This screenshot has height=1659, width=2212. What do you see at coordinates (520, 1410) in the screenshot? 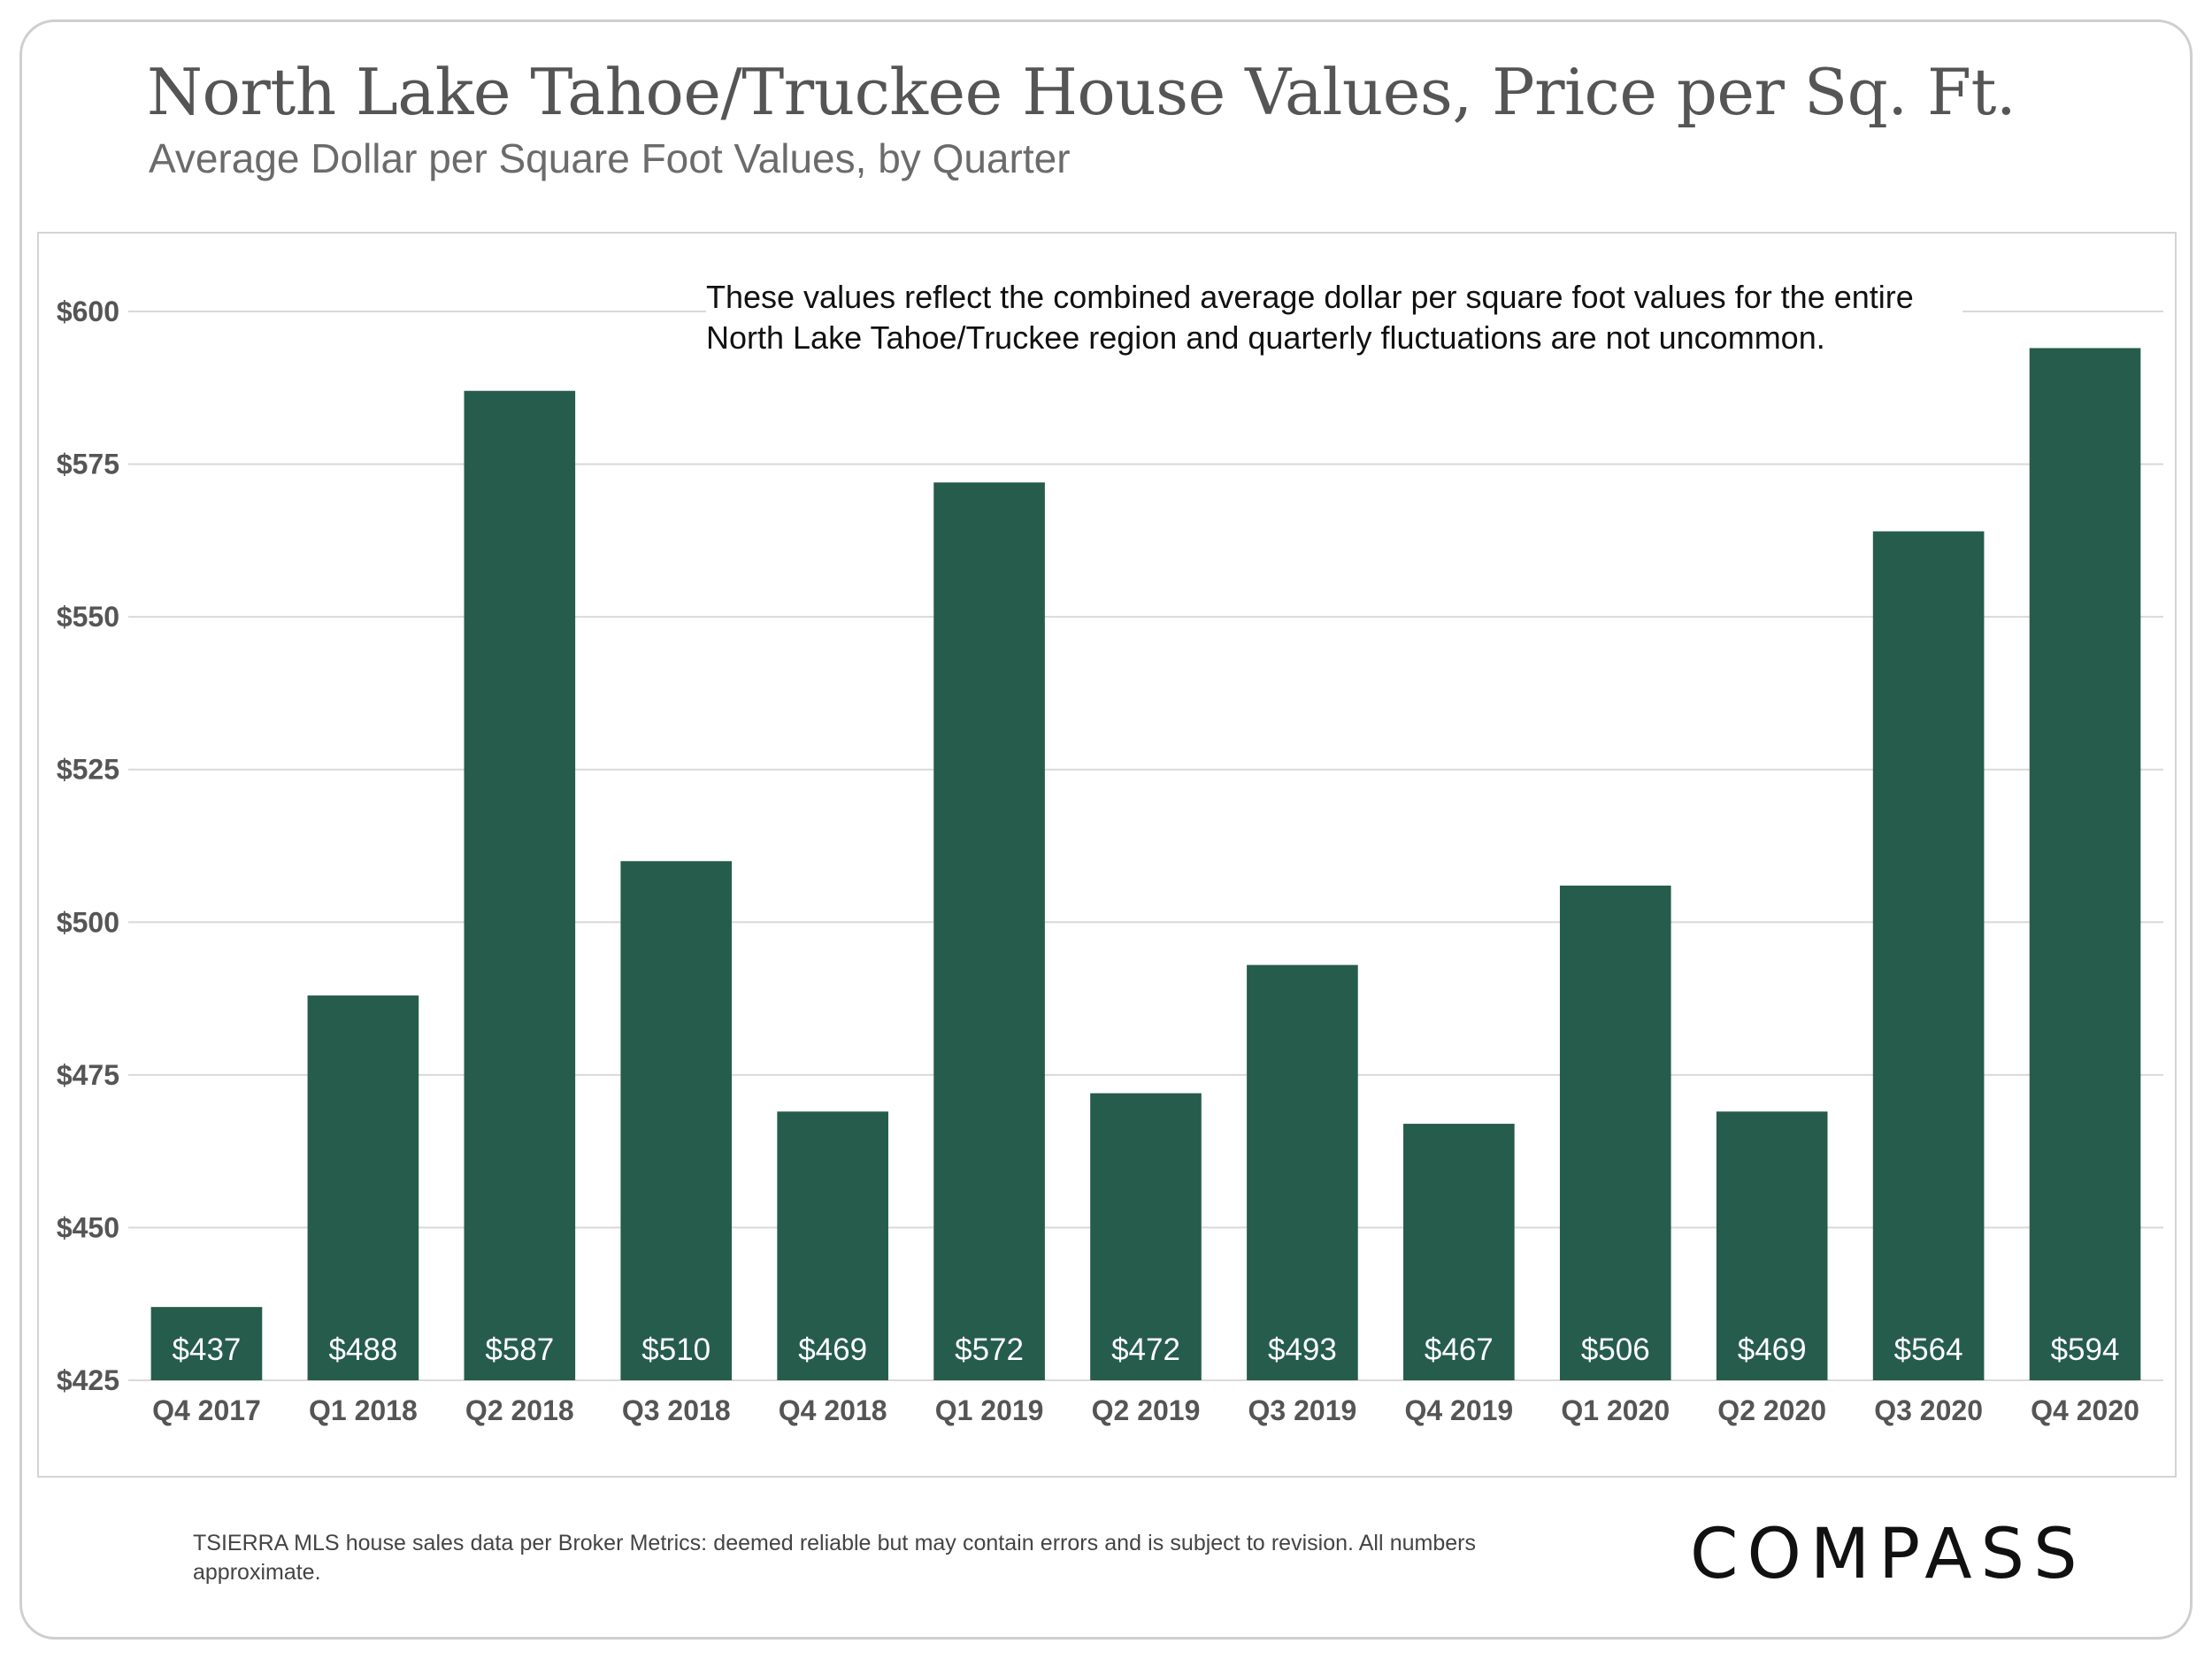
I see `x-tick-label: Q2 2018` at bounding box center [520, 1410].